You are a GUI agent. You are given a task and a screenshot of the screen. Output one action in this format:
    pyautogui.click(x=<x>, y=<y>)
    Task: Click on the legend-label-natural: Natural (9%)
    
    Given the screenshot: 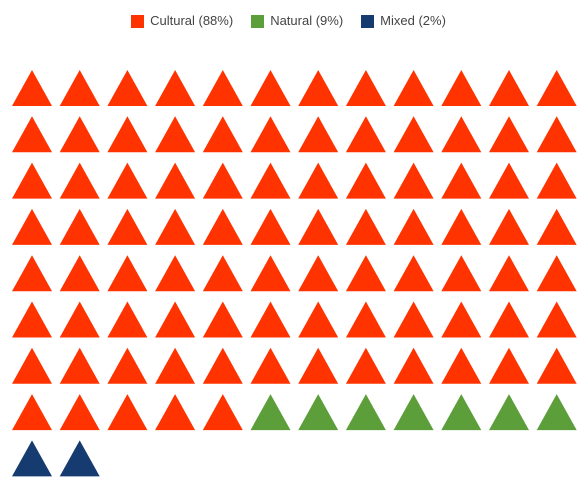 What is the action you would take?
    pyautogui.click(x=307, y=20)
    